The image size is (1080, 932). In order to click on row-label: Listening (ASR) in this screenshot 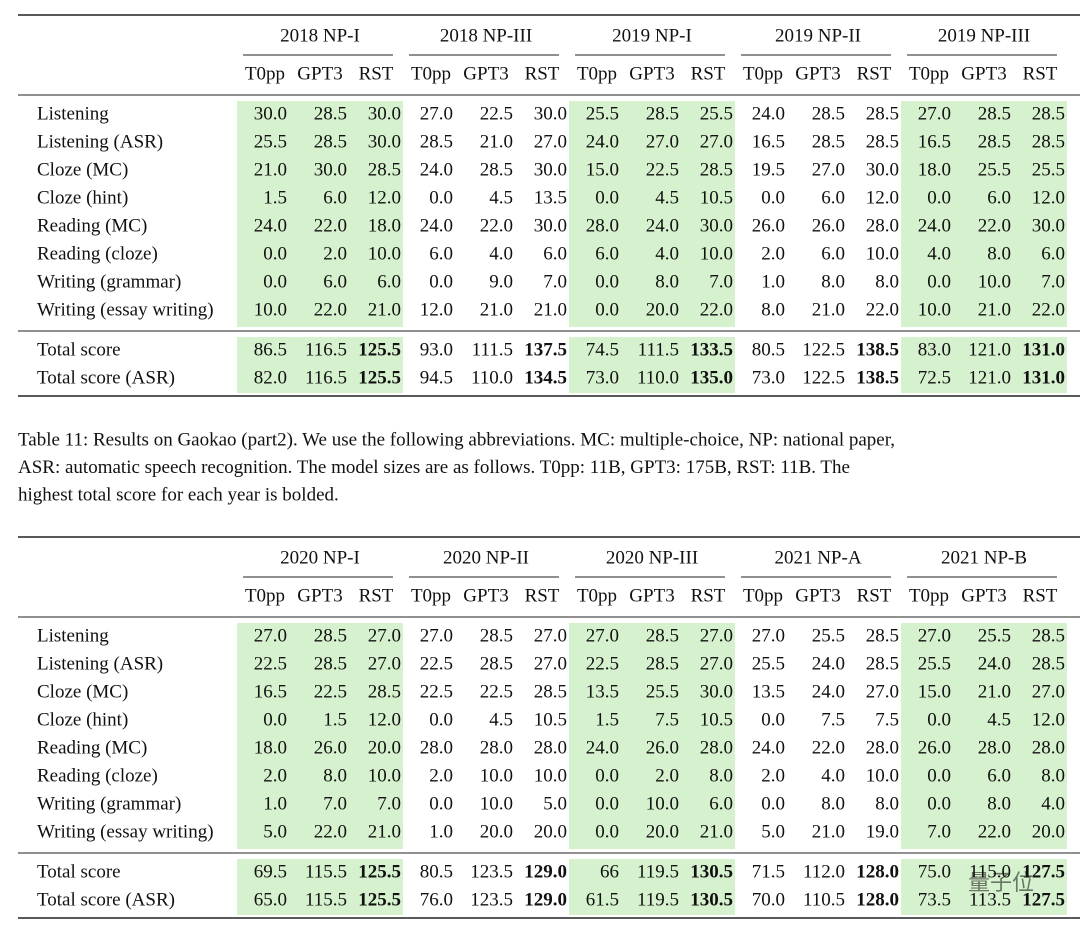, I will do `click(100, 141)`.